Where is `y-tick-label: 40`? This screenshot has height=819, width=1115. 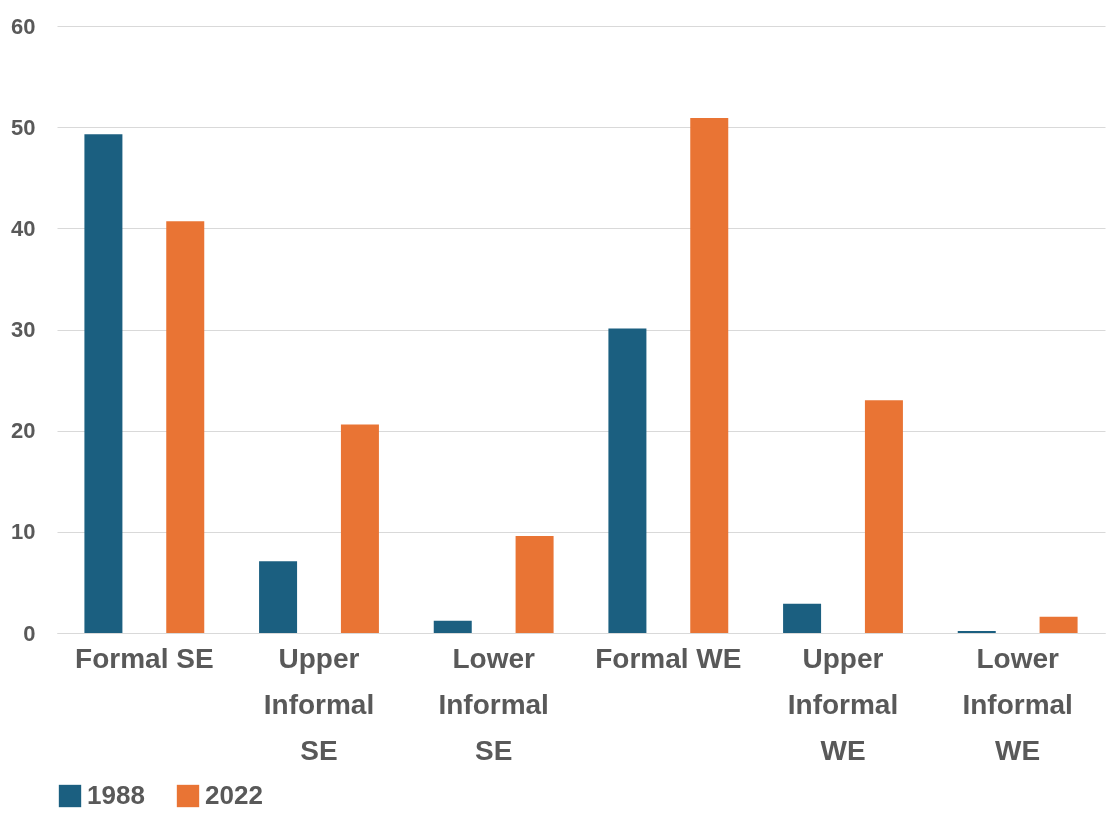 y-tick-label: 40 is located at coordinates (23, 228).